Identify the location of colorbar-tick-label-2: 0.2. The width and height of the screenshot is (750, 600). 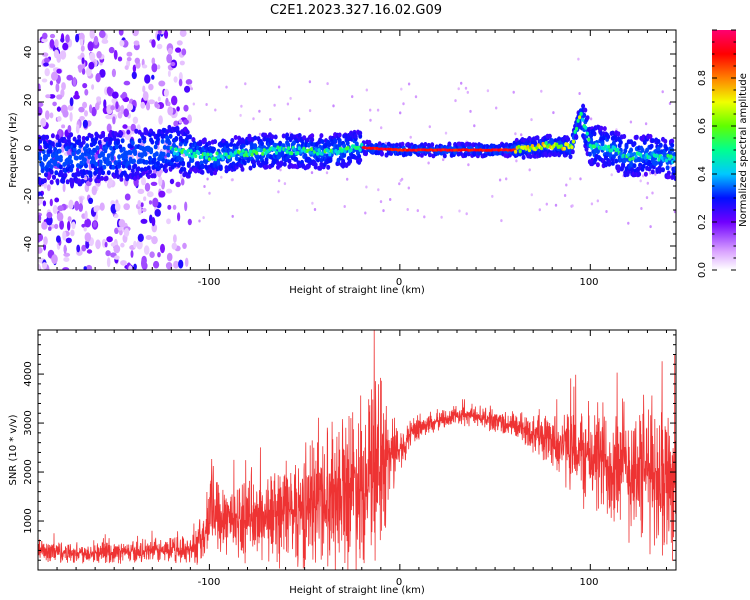
(702, 222).